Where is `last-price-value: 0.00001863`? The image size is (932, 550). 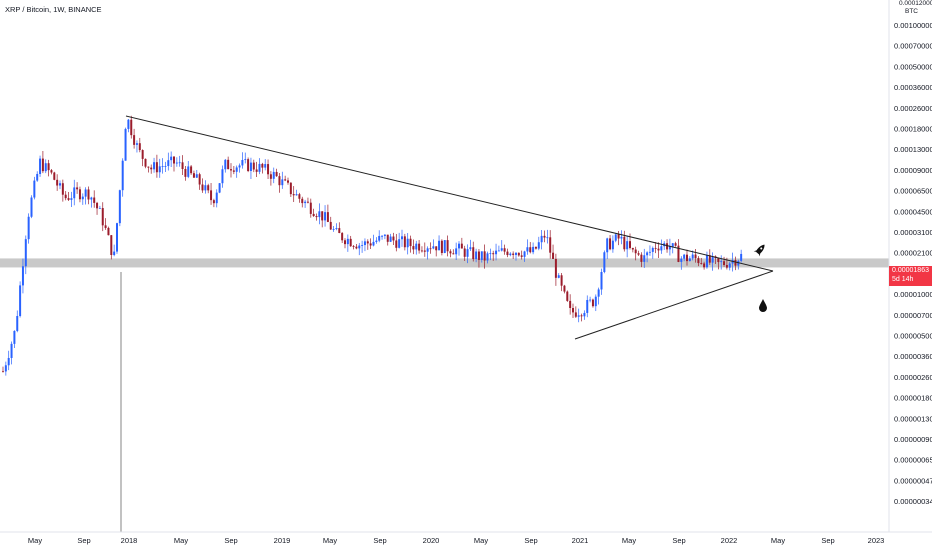 last-price-value: 0.00001863 is located at coordinates (910, 270).